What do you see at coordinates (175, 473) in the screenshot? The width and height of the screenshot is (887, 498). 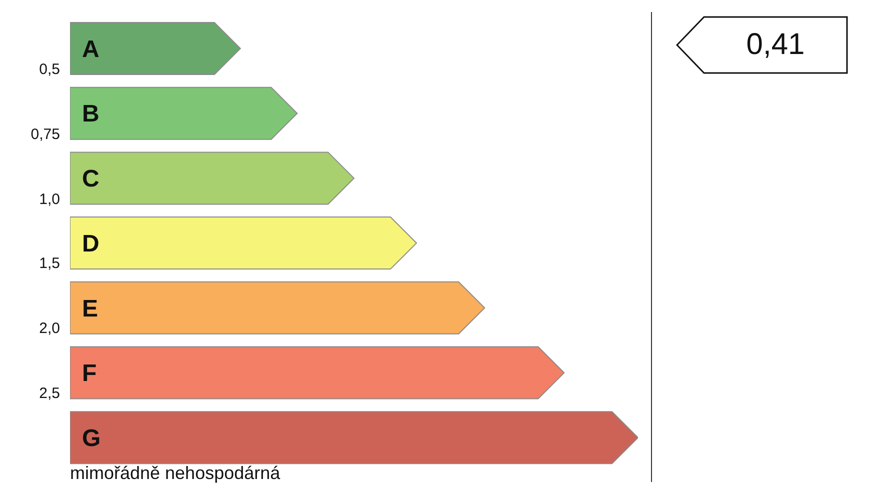 I see `annotation: mimořádně nehospodárná` at bounding box center [175, 473].